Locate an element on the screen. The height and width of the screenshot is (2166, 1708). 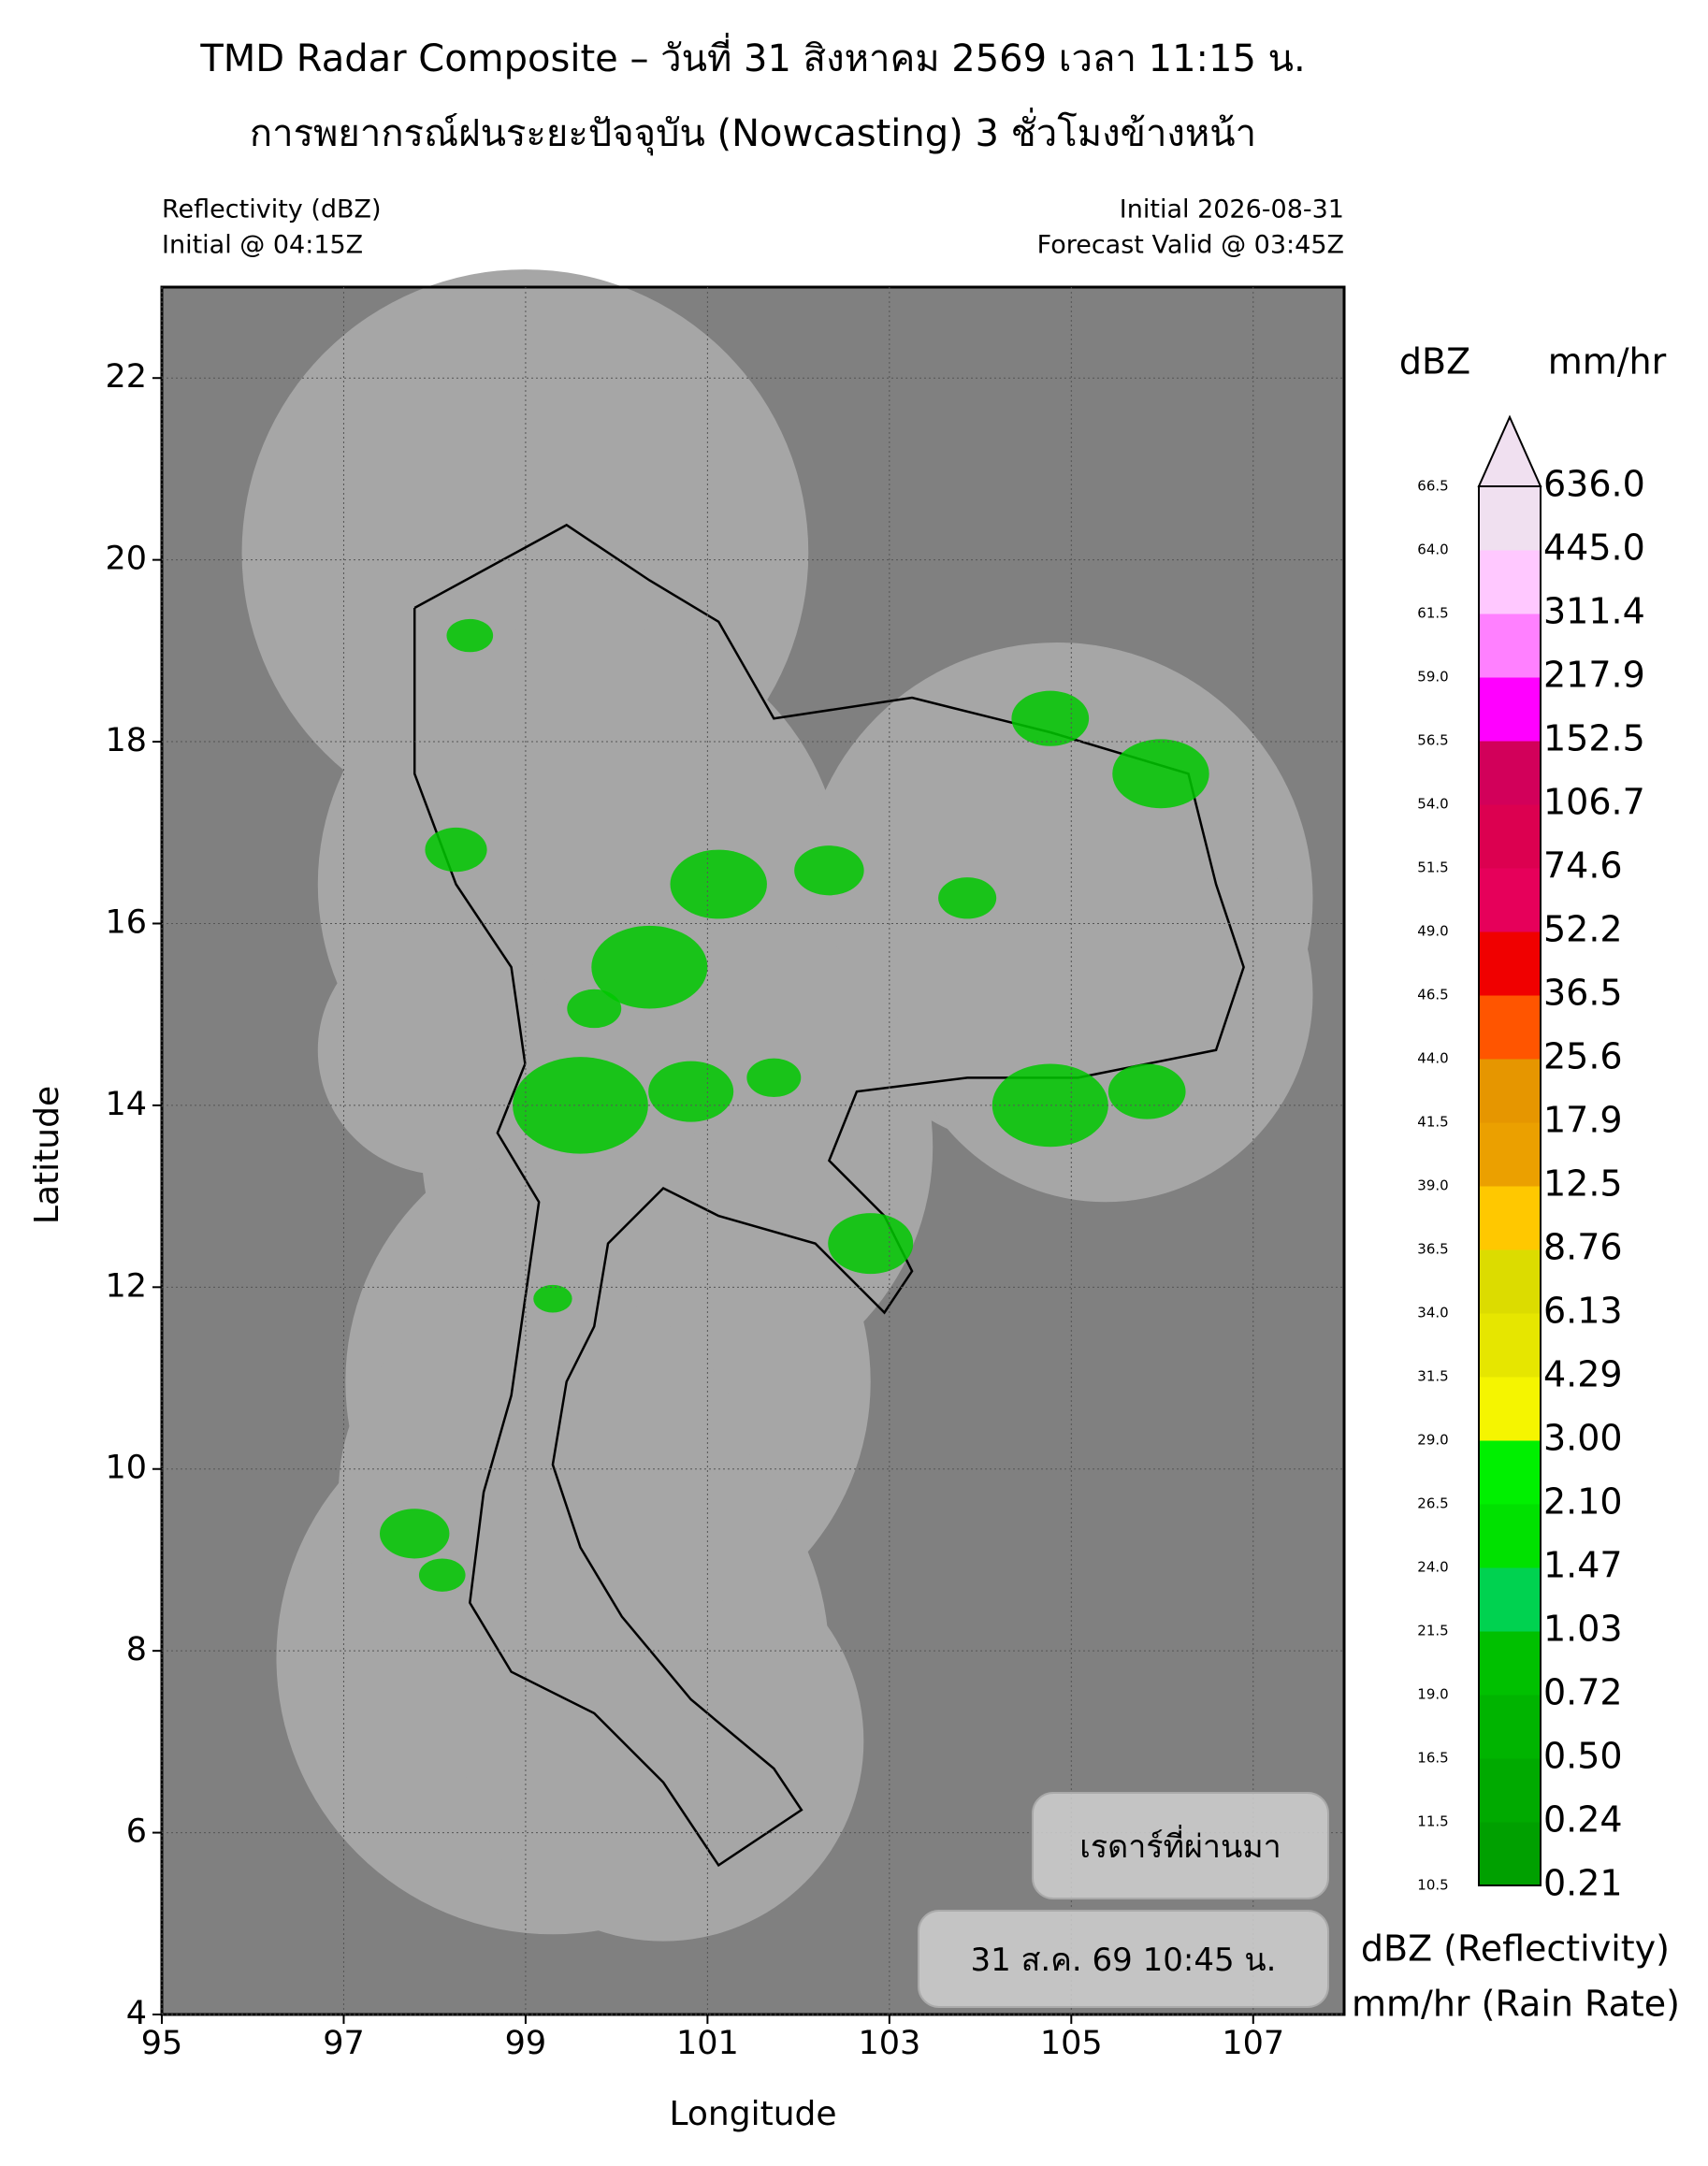
colorbar-rate-label: 0.50 is located at coordinates (1583, 1756).